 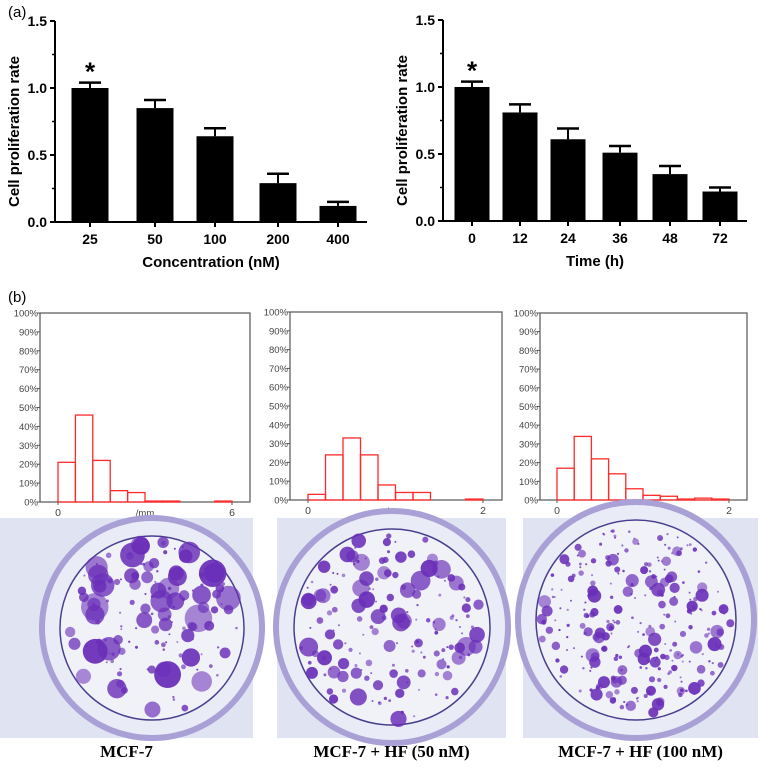 I want to click on y-tick-label: 60%, so click(x=279, y=388).